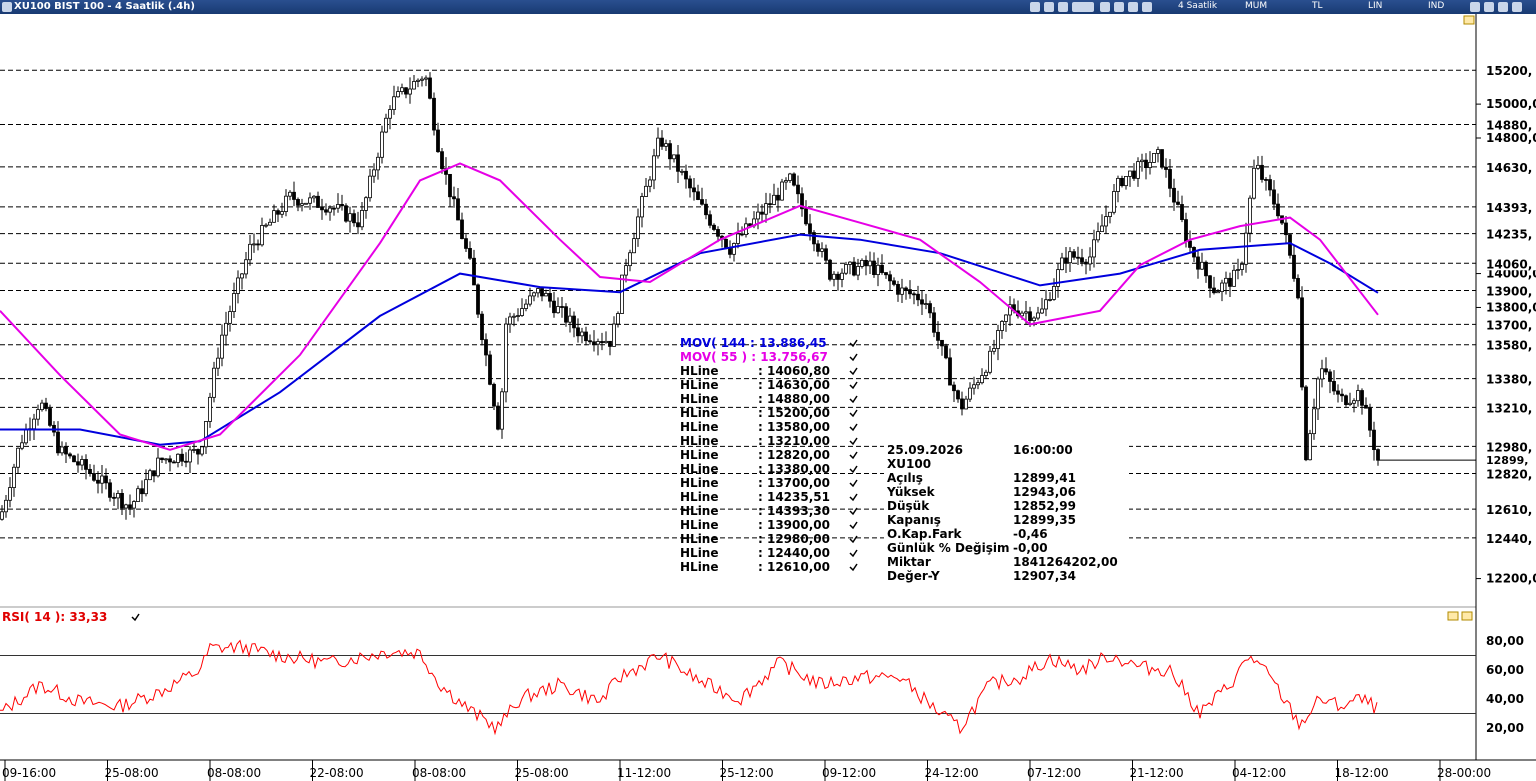  What do you see at coordinates (1044, 506) in the screenshot?
I see `info-value: 12852,99` at bounding box center [1044, 506].